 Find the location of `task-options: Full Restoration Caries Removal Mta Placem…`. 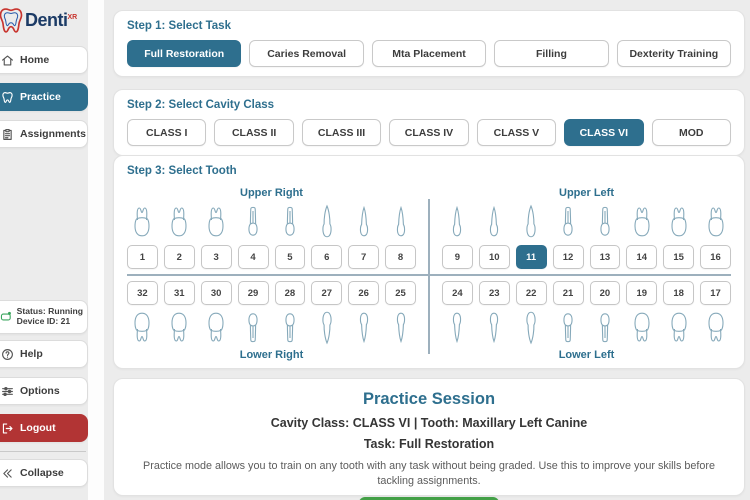

task-options: Full Restoration Caries Removal Mta Placem… is located at coordinates (429, 53).